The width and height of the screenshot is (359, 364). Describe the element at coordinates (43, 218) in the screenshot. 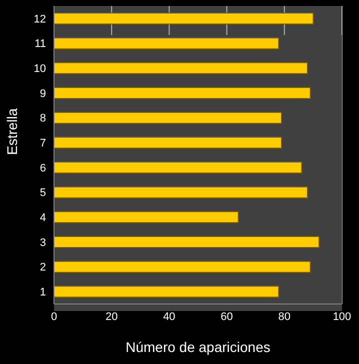

I see `y-tick-label: 4` at that location.